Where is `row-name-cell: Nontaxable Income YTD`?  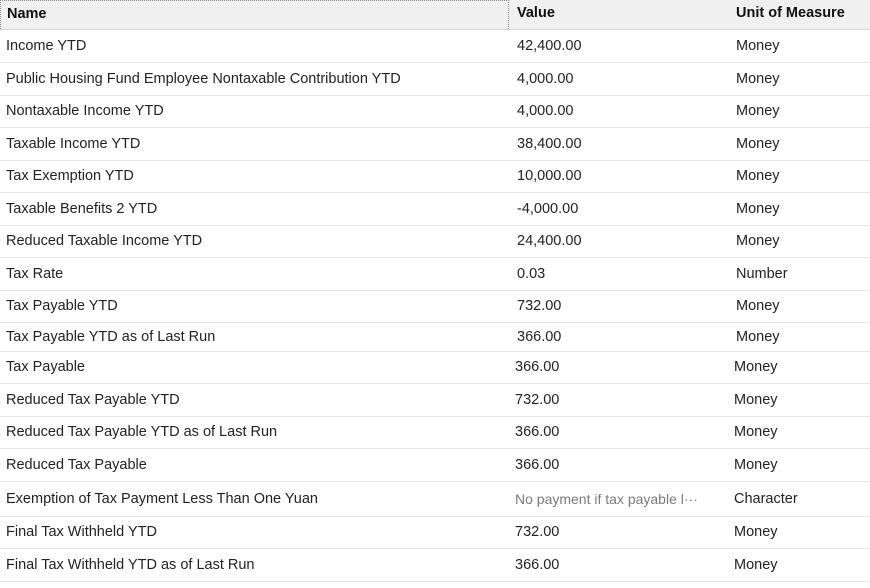 row-name-cell: Nontaxable Income YTD is located at coordinates (85, 111).